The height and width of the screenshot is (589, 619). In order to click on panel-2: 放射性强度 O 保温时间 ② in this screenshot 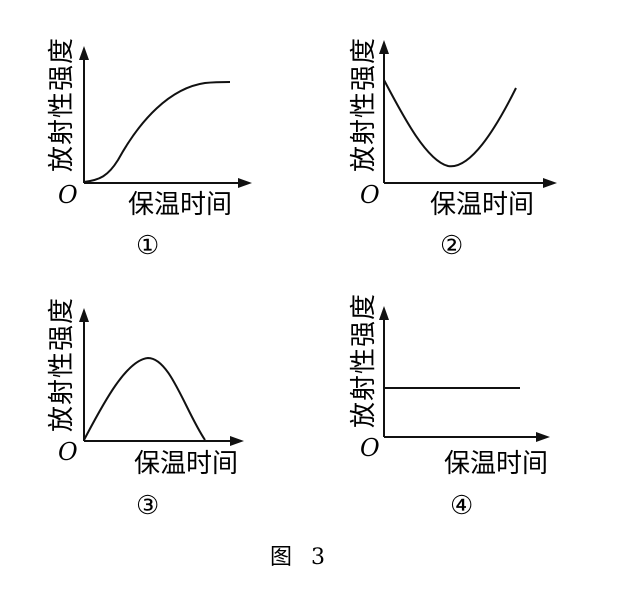, I will do `click(453, 149)`.